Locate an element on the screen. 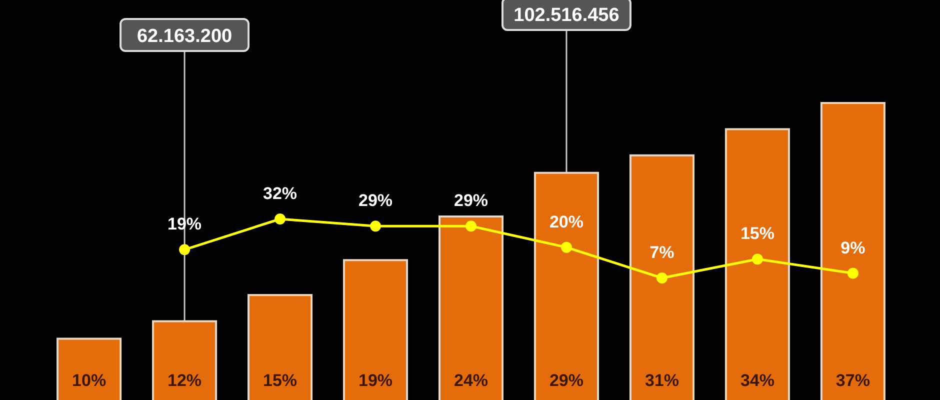  data-label: 34% is located at coordinates (757, 380).